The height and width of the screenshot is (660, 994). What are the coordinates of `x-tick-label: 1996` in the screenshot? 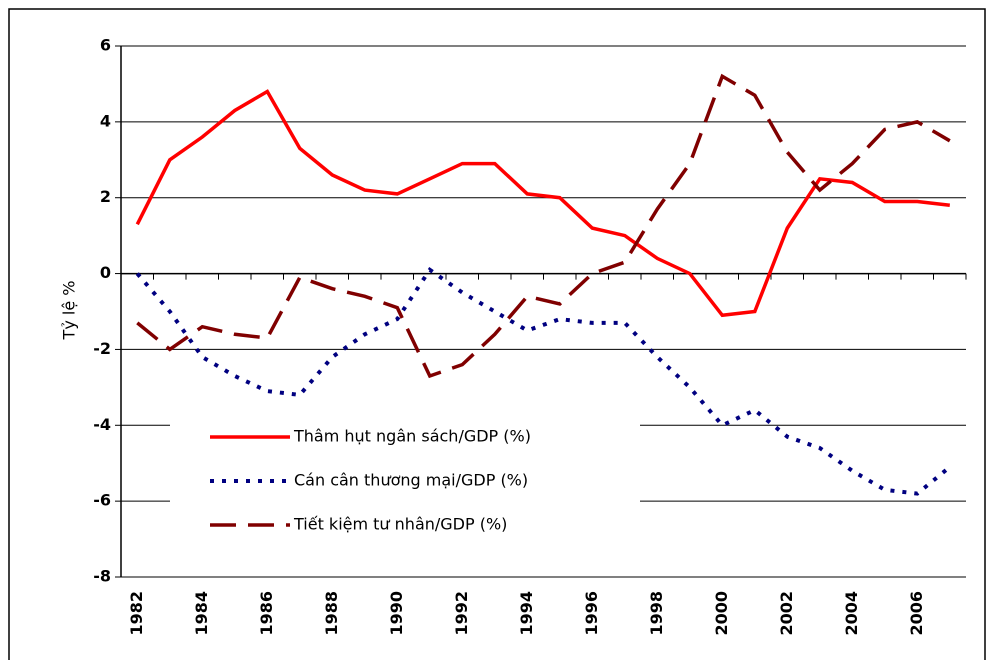 It's located at (591, 613).